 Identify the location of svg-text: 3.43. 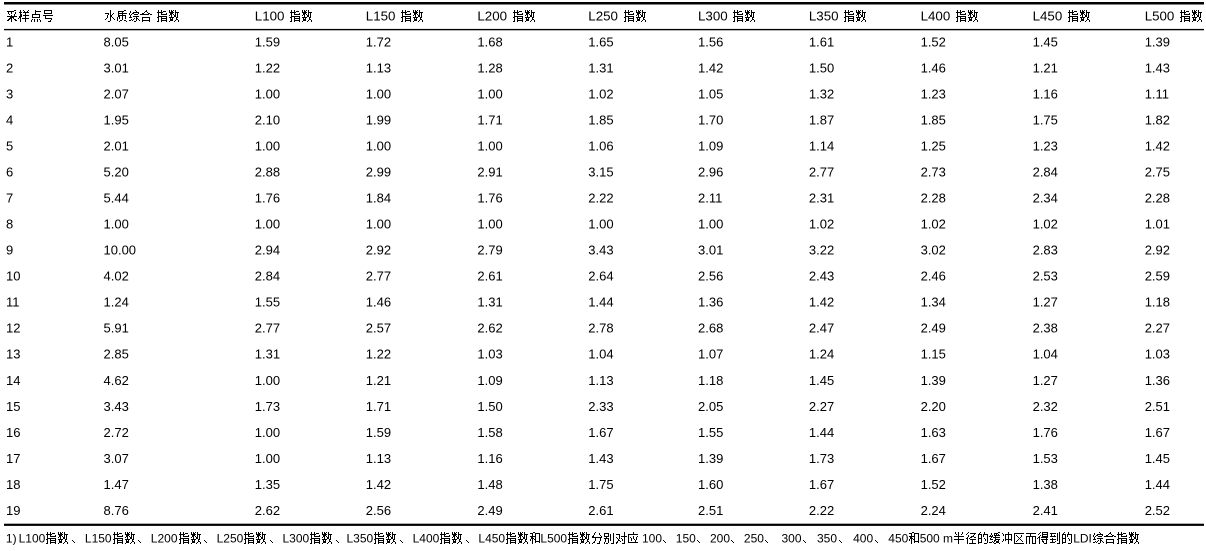
(600, 250).